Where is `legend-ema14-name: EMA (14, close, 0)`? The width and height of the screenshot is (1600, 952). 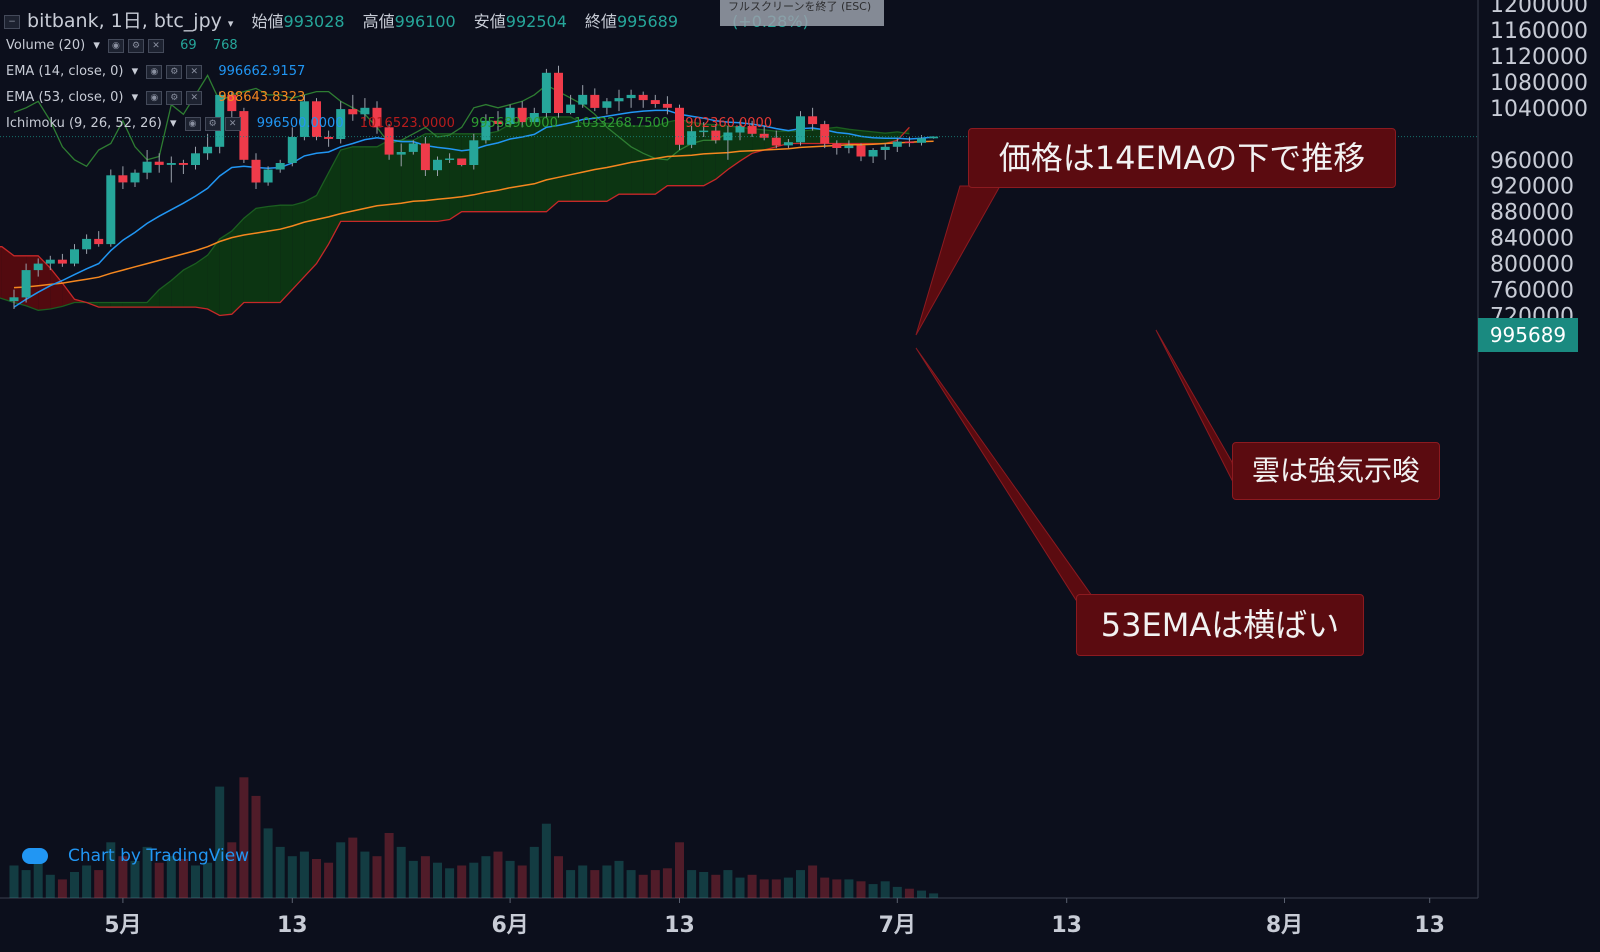
legend-ema14-name: EMA (14, close, 0) is located at coordinates (65, 71).